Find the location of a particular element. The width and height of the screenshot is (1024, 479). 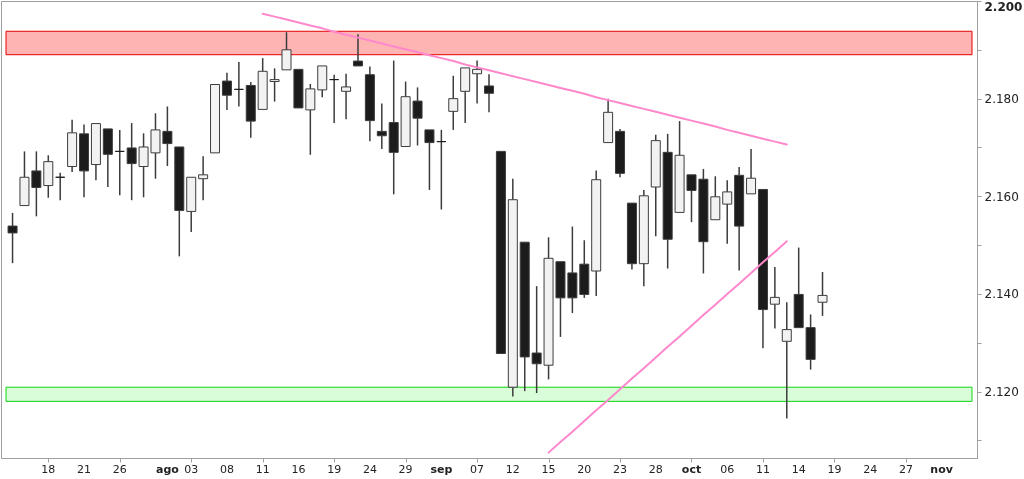

x-tick-label: nov is located at coordinates (942, 469).